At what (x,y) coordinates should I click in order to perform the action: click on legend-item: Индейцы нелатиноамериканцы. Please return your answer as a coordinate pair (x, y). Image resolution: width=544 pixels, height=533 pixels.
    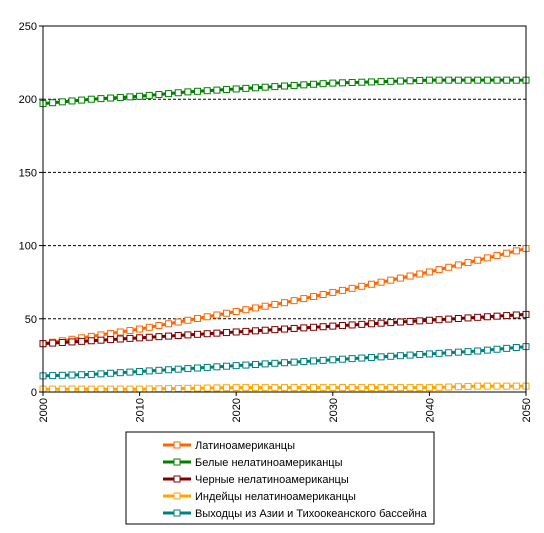
    Looking at the image, I should click on (259, 497).